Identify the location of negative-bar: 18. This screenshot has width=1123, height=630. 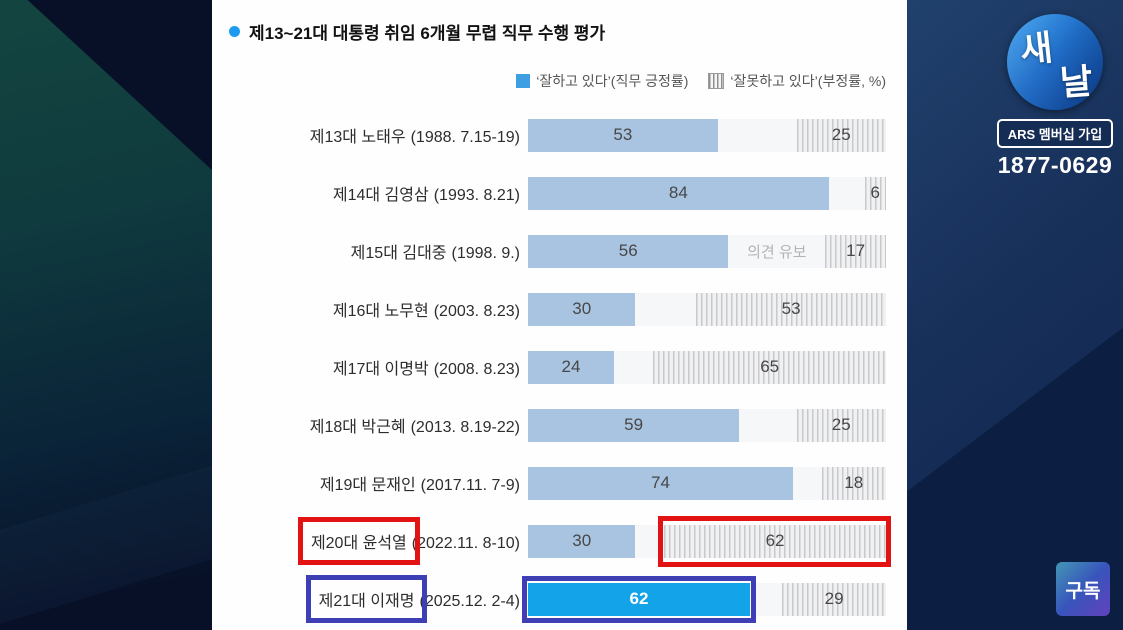
(853, 483).